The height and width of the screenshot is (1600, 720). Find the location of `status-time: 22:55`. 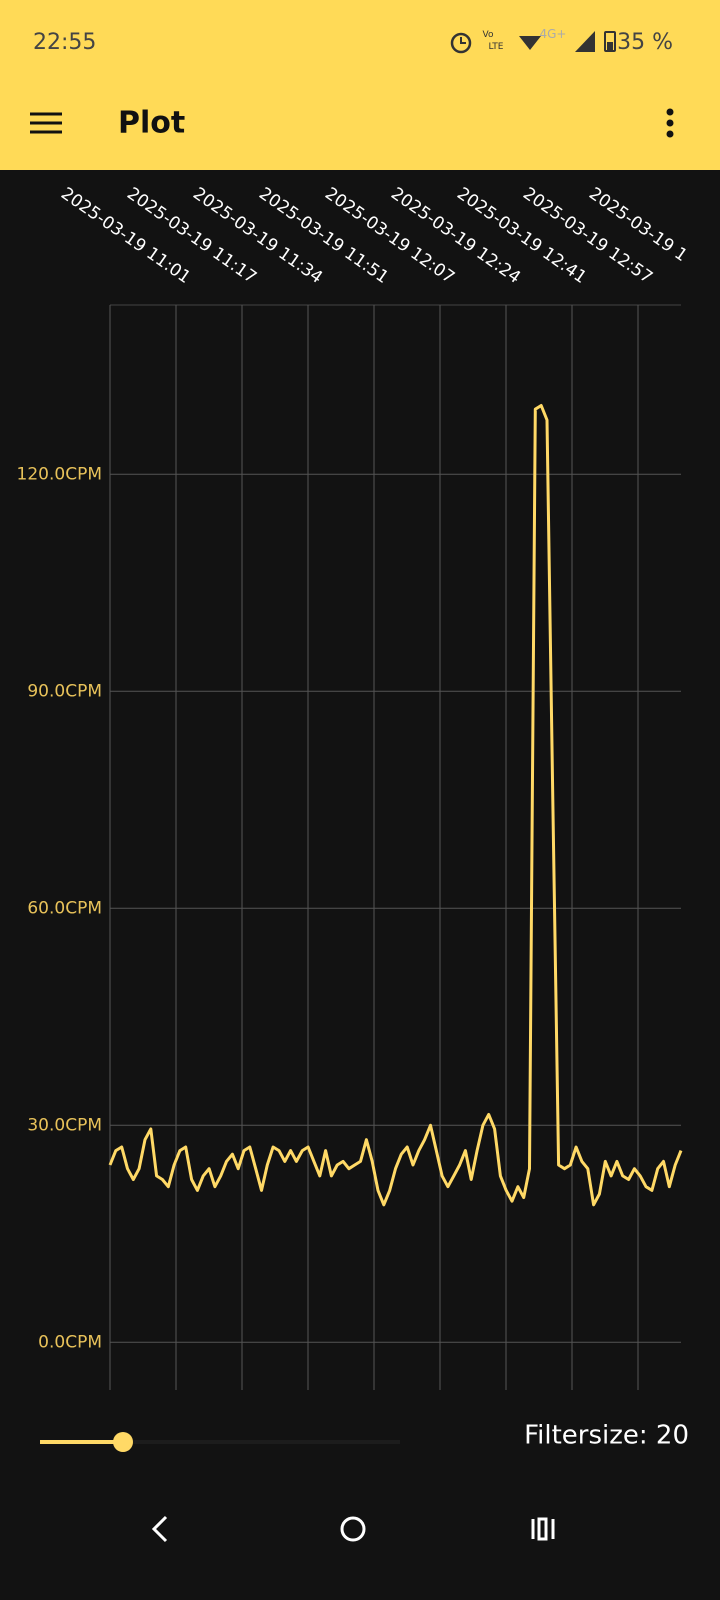

status-time: 22:55 is located at coordinates (64, 42).